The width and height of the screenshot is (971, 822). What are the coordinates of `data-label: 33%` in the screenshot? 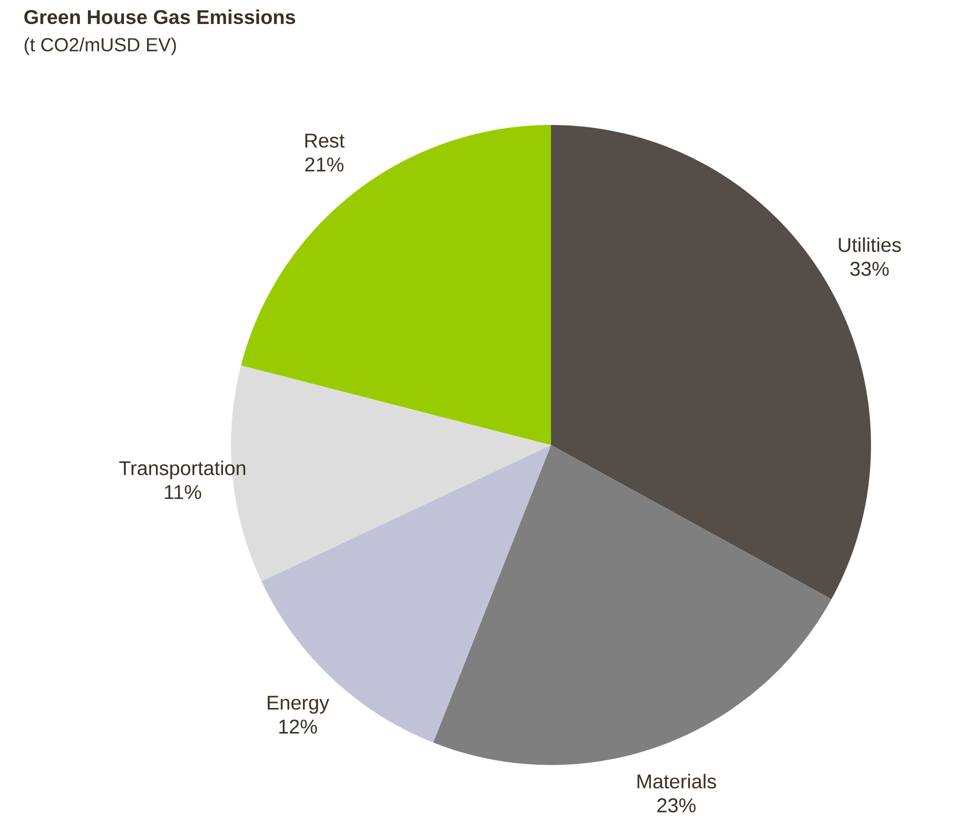 It's located at (869, 269).